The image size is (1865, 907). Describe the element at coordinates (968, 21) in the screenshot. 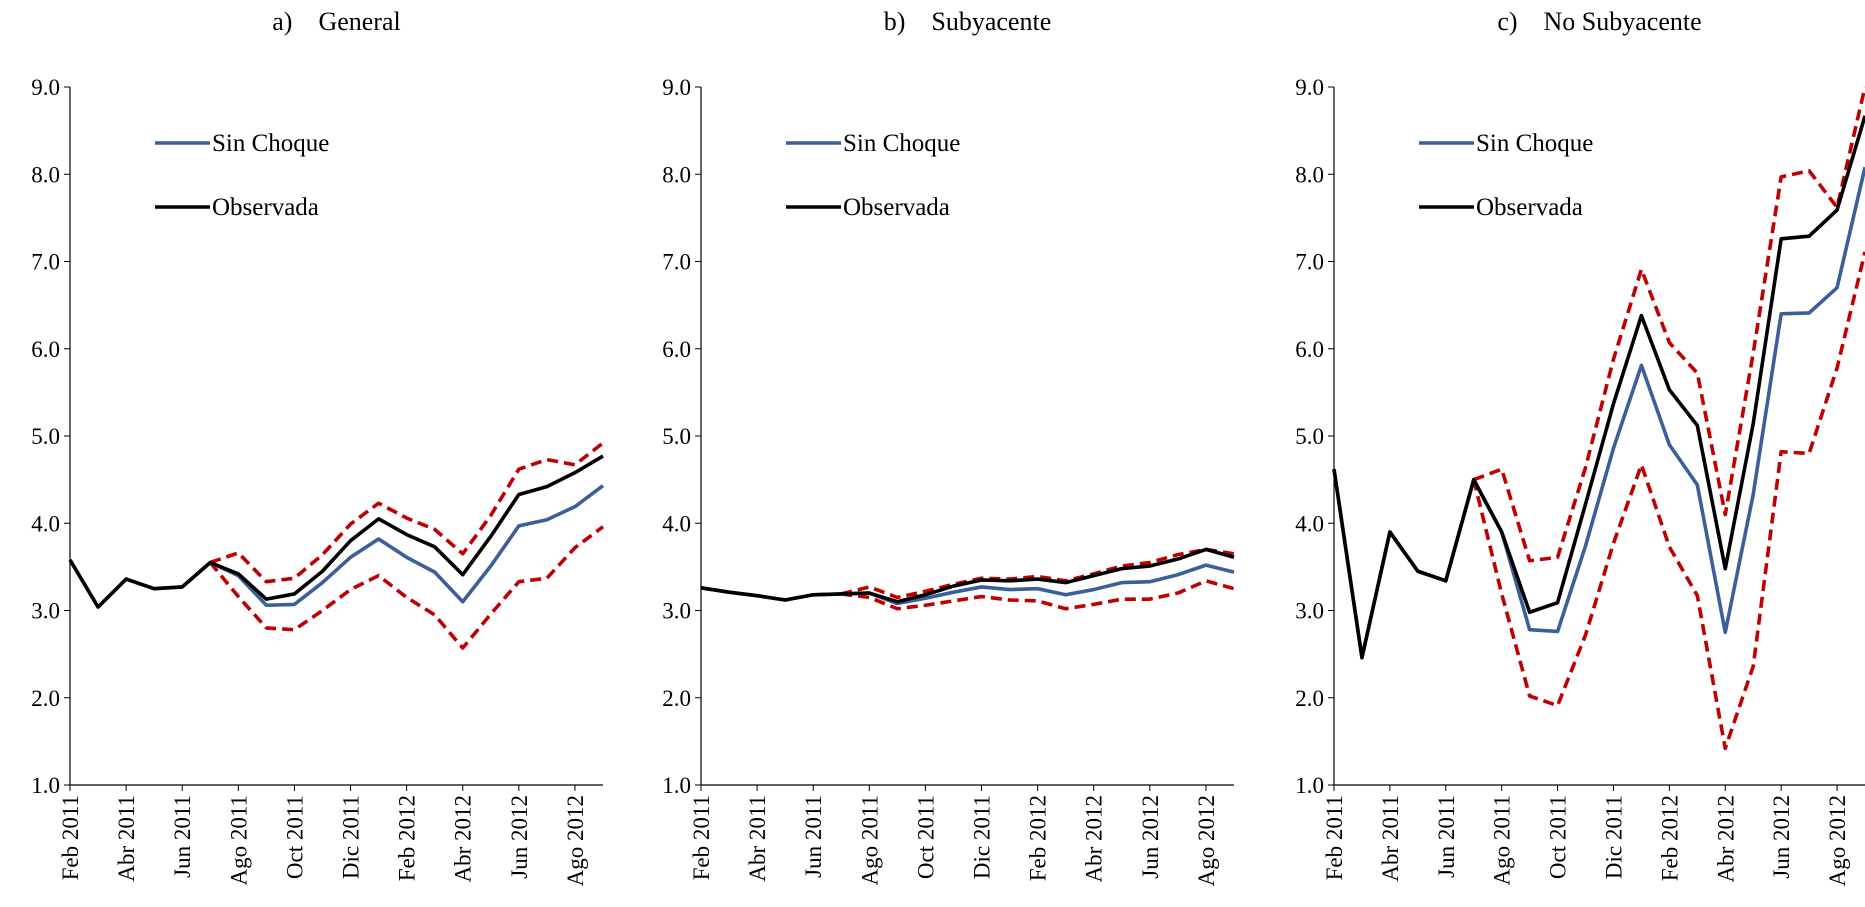

I see `panel-title: b) Subyacente` at that location.